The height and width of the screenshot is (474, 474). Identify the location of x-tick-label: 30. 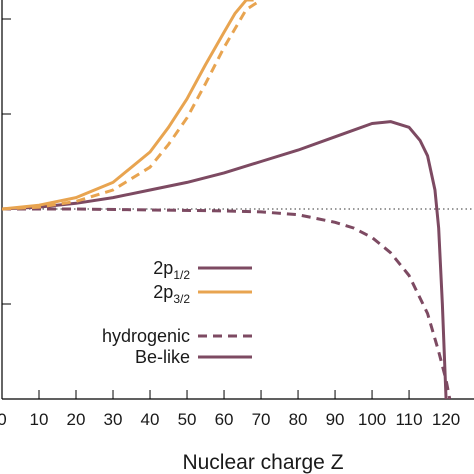
(113, 419).